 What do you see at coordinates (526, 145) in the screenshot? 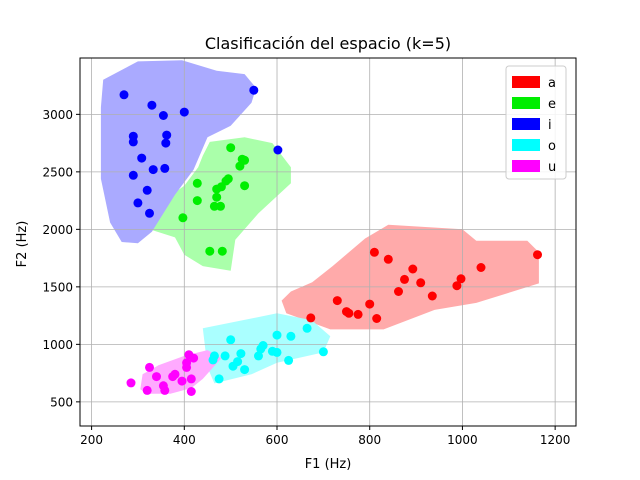
I see `legend-swatch-o` at bounding box center [526, 145].